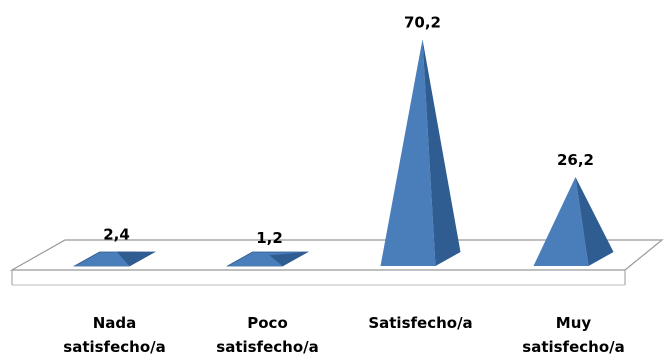  I want to click on value-label: 26,2, so click(575, 160).